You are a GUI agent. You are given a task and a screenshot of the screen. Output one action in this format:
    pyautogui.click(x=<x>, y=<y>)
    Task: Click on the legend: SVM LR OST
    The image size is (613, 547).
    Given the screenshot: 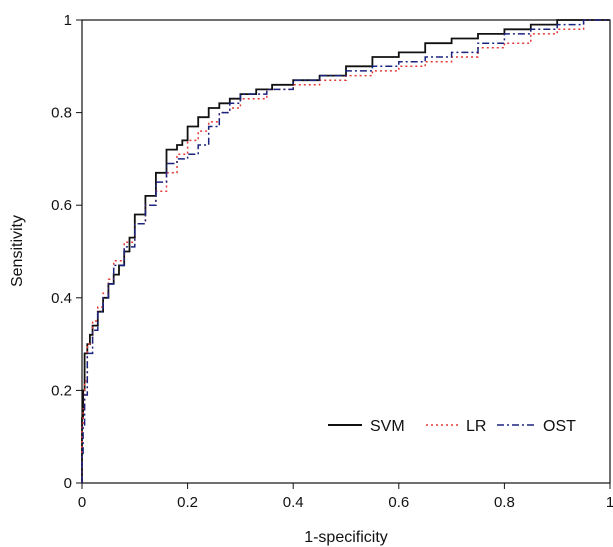 What is the action you would take?
    pyautogui.click(x=452, y=426)
    